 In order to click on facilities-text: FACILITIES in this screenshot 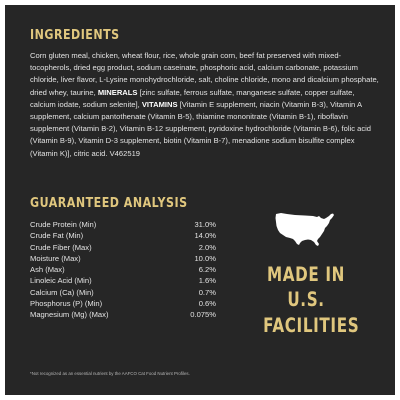, I will do `click(311, 325)`.